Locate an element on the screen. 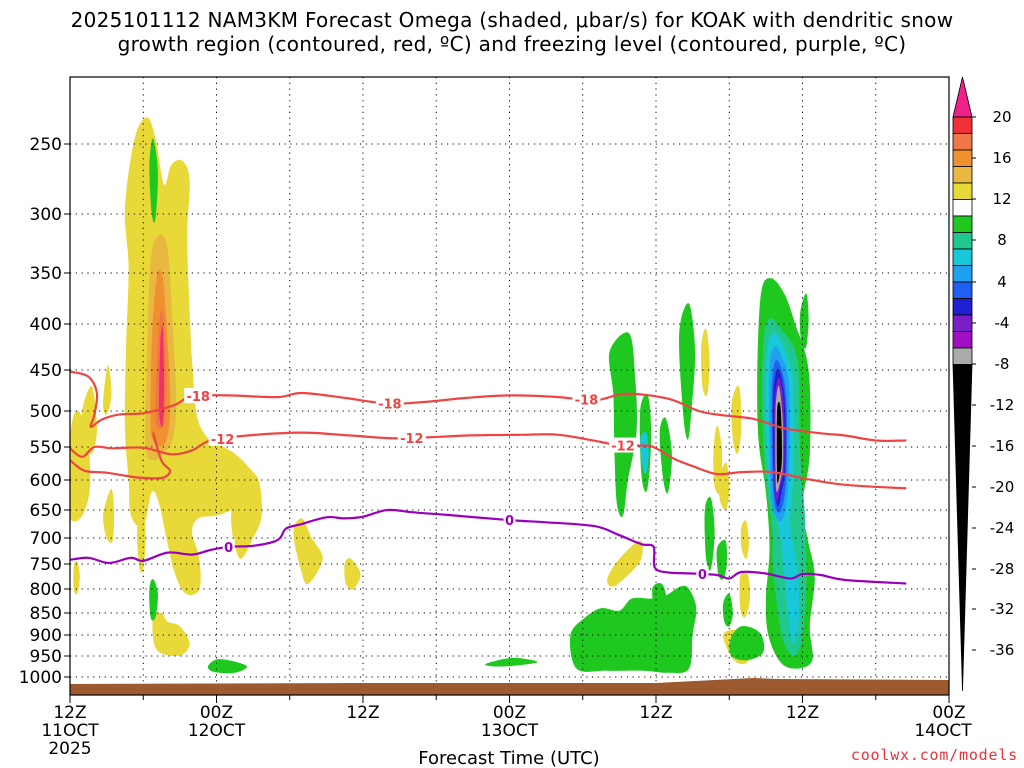 The image size is (1024, 768). colorbar-label-8: 8 is located at coordinates (1002, 240).